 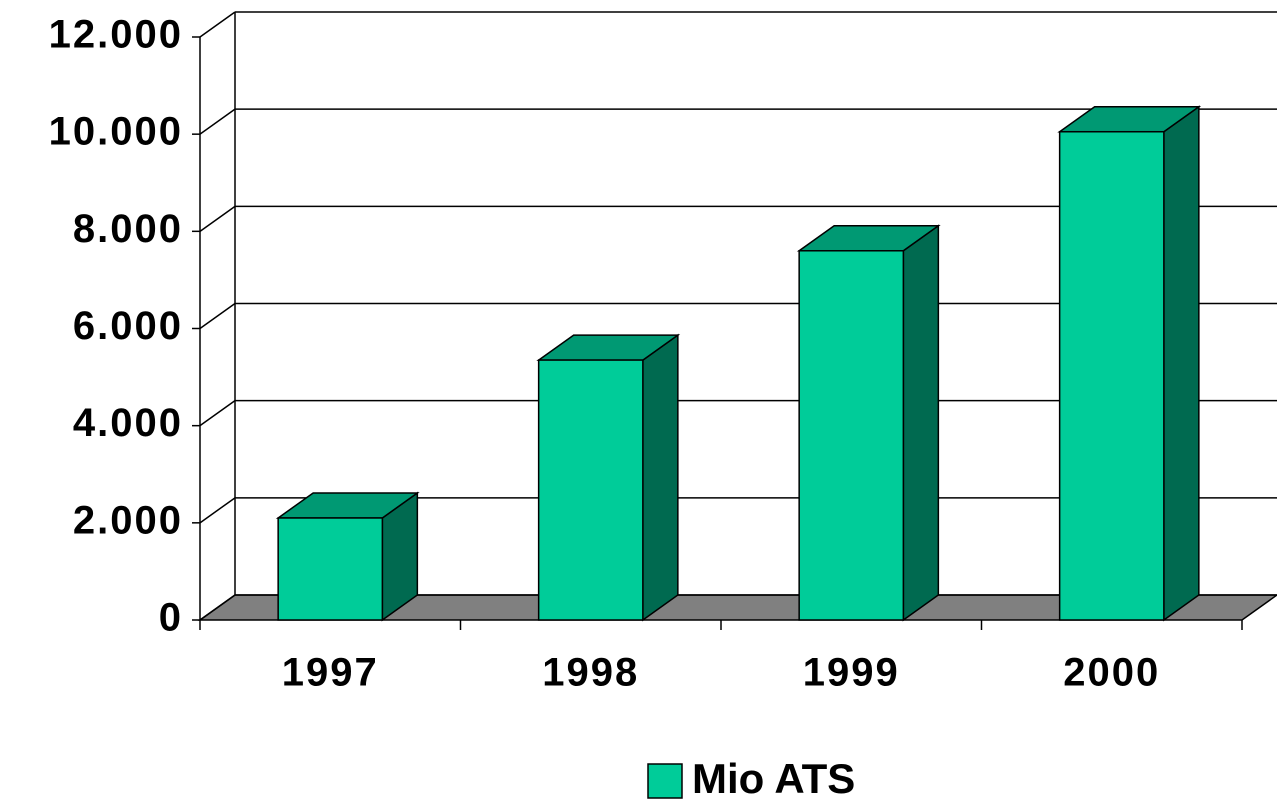 I want to click on y-tick-label: 0, so click(x=171, y=618).